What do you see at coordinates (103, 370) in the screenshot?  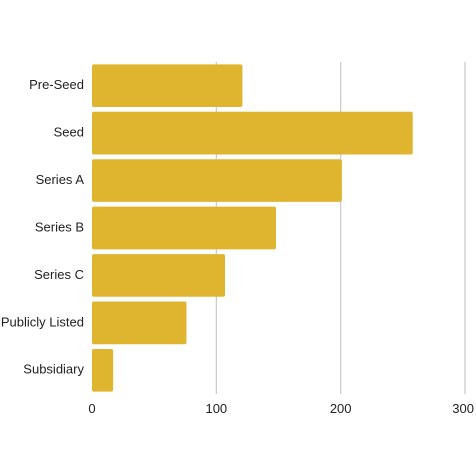 I see `bar-subsidiary` at bounding box center [103, 370].